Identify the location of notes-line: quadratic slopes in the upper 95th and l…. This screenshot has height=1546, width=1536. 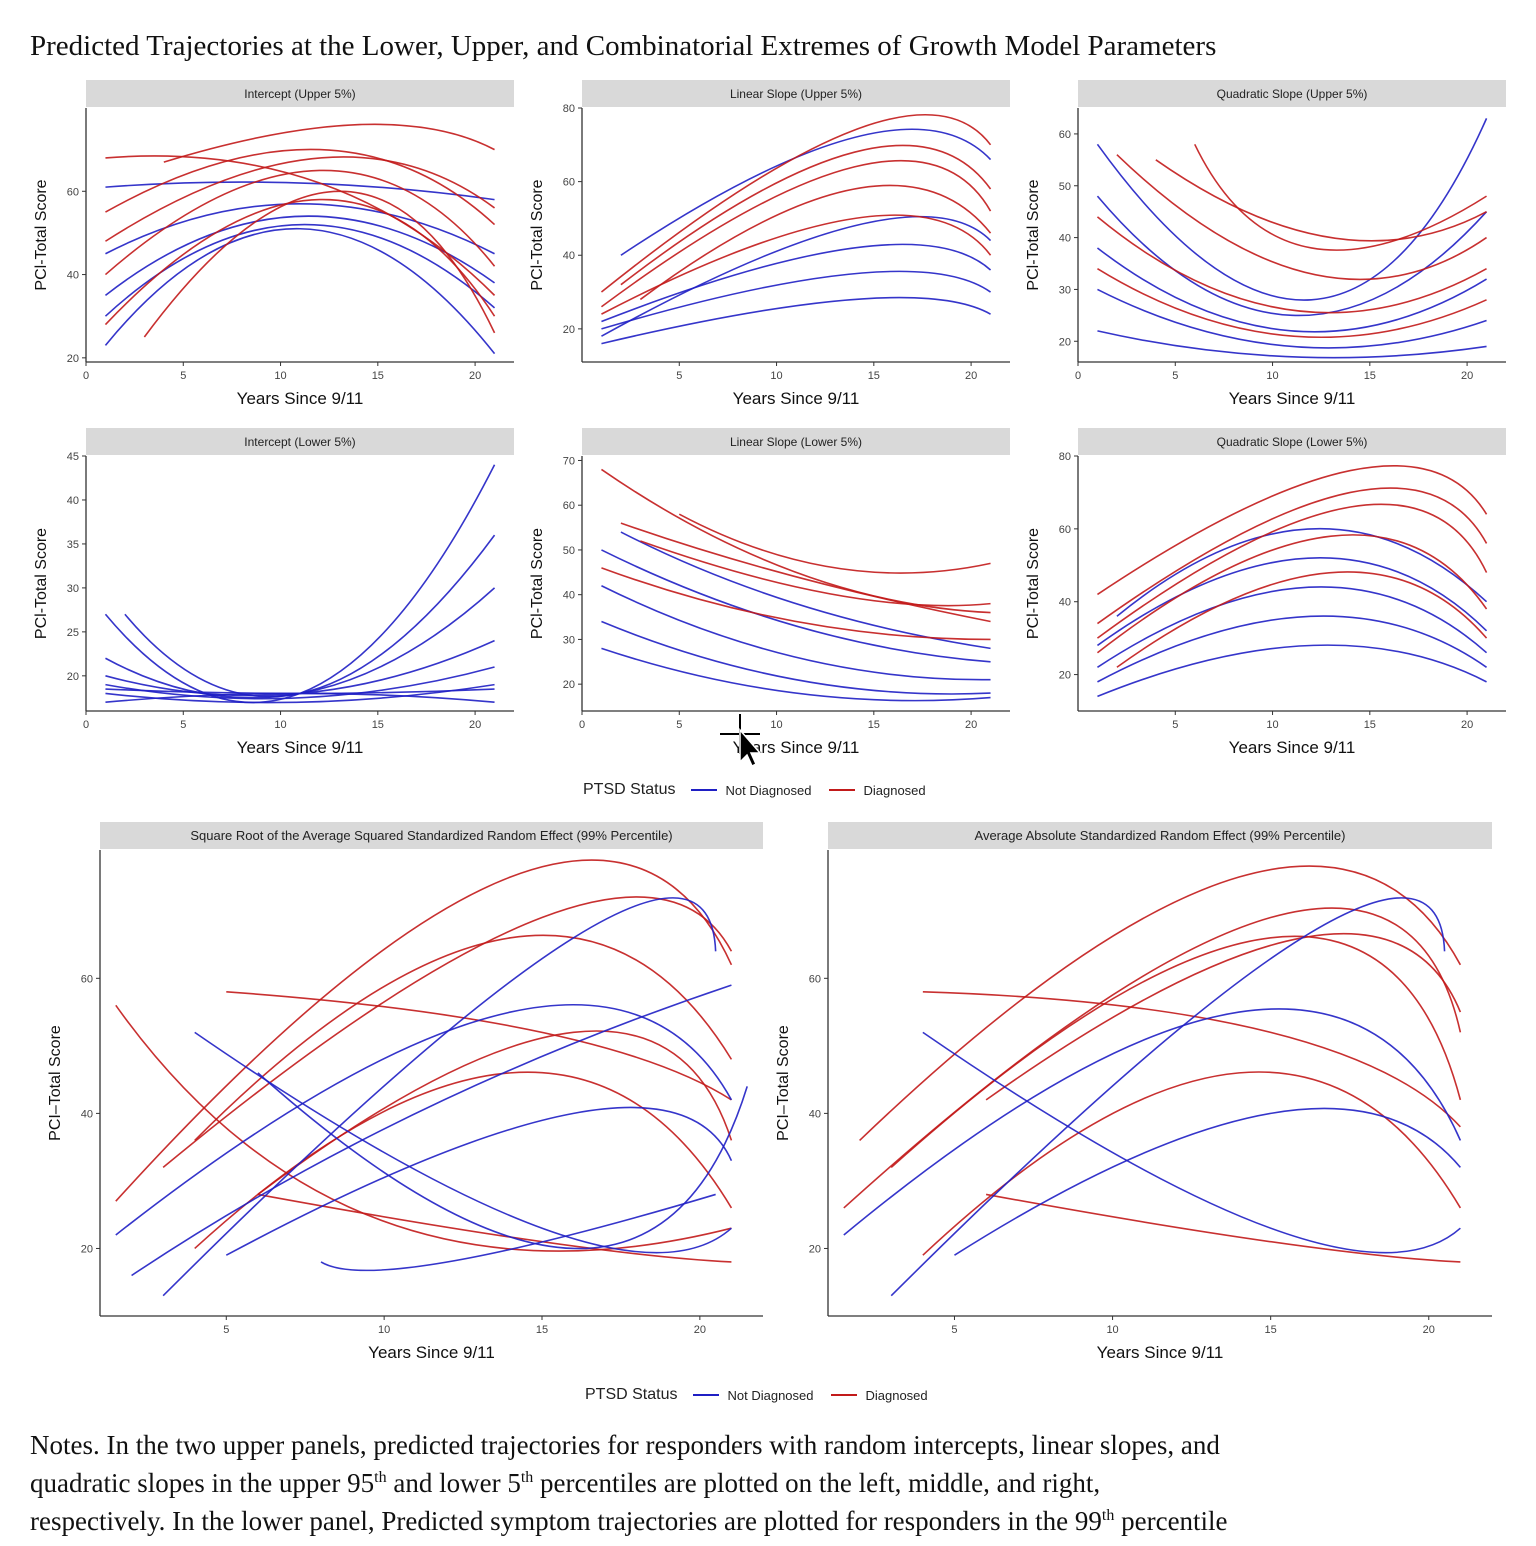
(775, 1483).